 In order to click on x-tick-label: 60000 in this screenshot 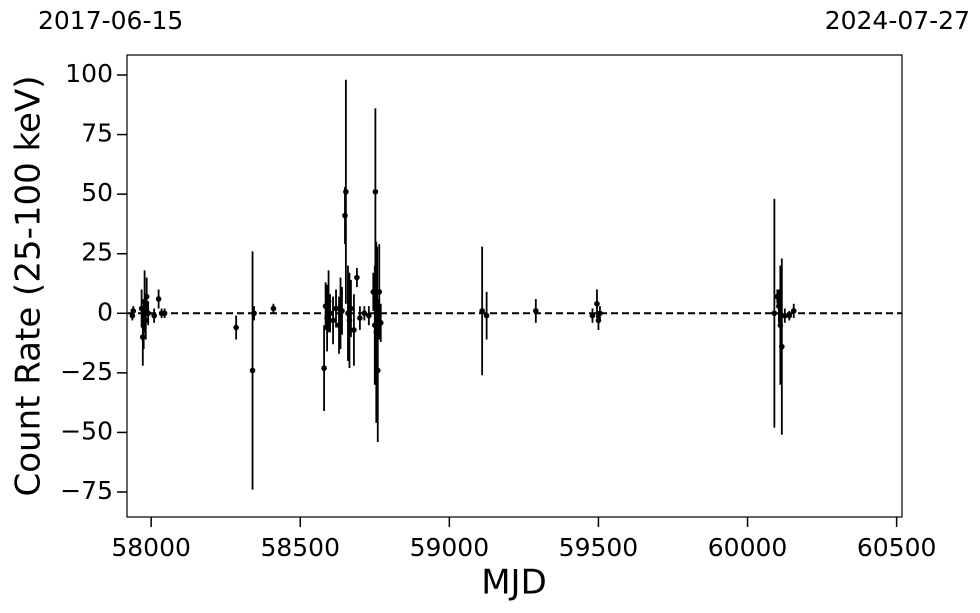, I will do `click(748, 547)`.